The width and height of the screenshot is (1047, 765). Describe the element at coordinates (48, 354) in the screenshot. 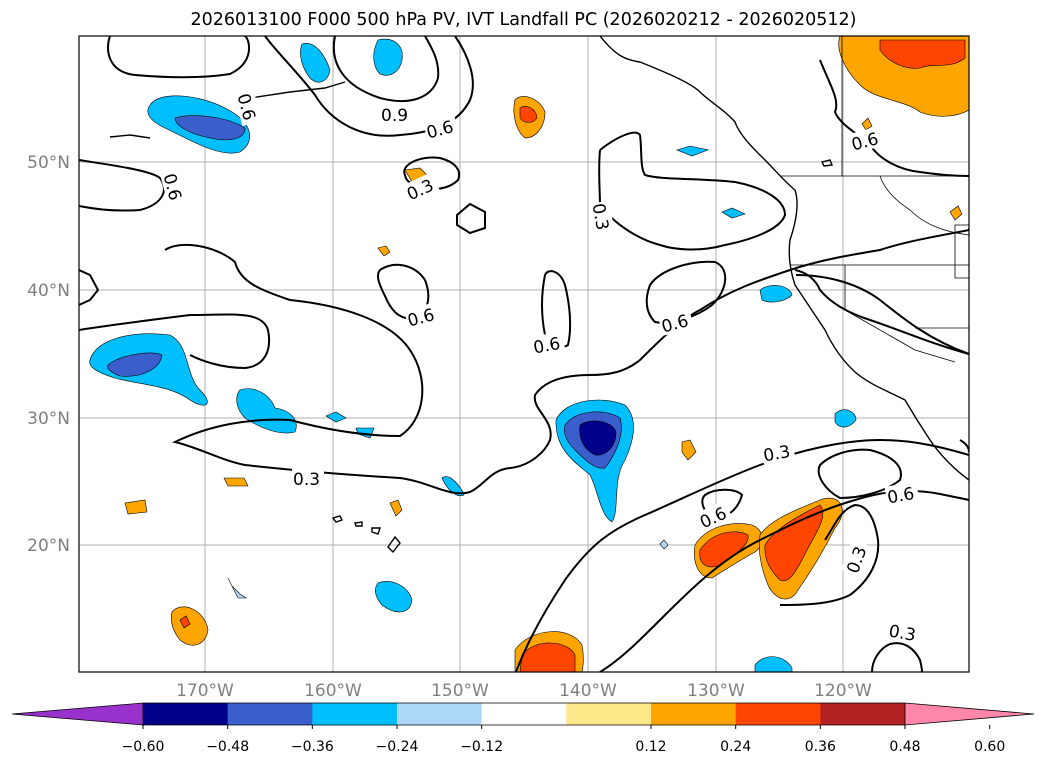

I see `latitude-labels: 50°N 40°N 30°N 20°N` at that location.